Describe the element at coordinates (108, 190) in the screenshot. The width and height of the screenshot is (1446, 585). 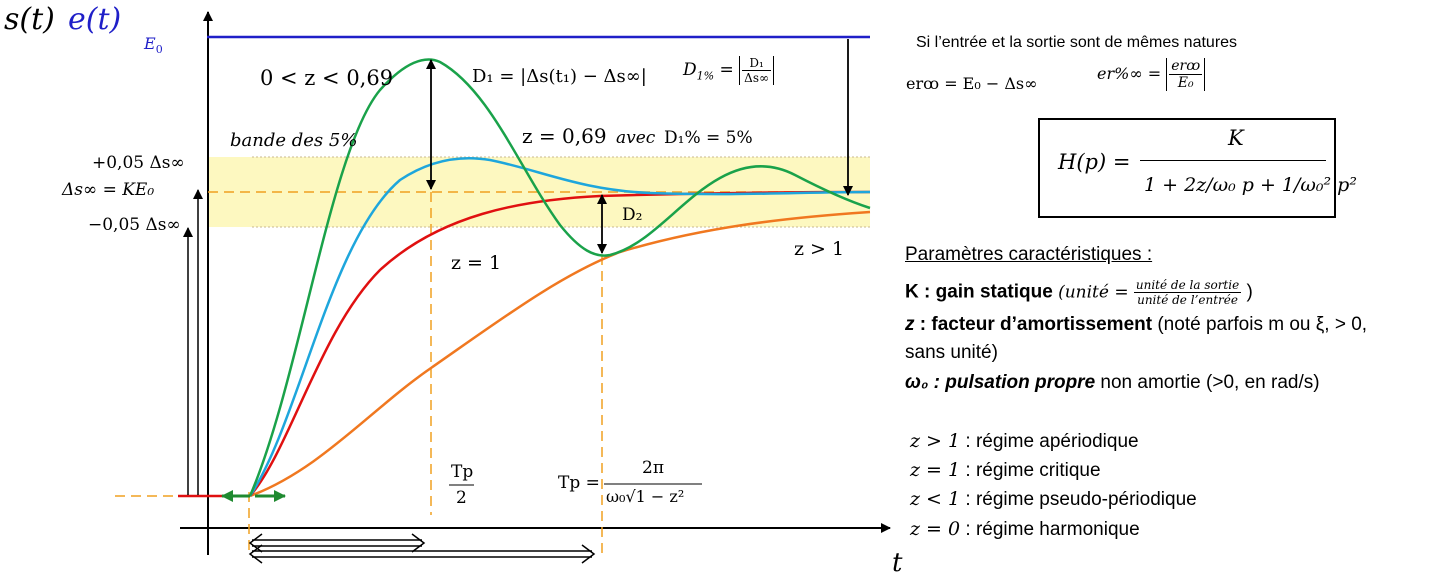
I see `ds-inf-label: Δs∞ = KE₀` at that location.